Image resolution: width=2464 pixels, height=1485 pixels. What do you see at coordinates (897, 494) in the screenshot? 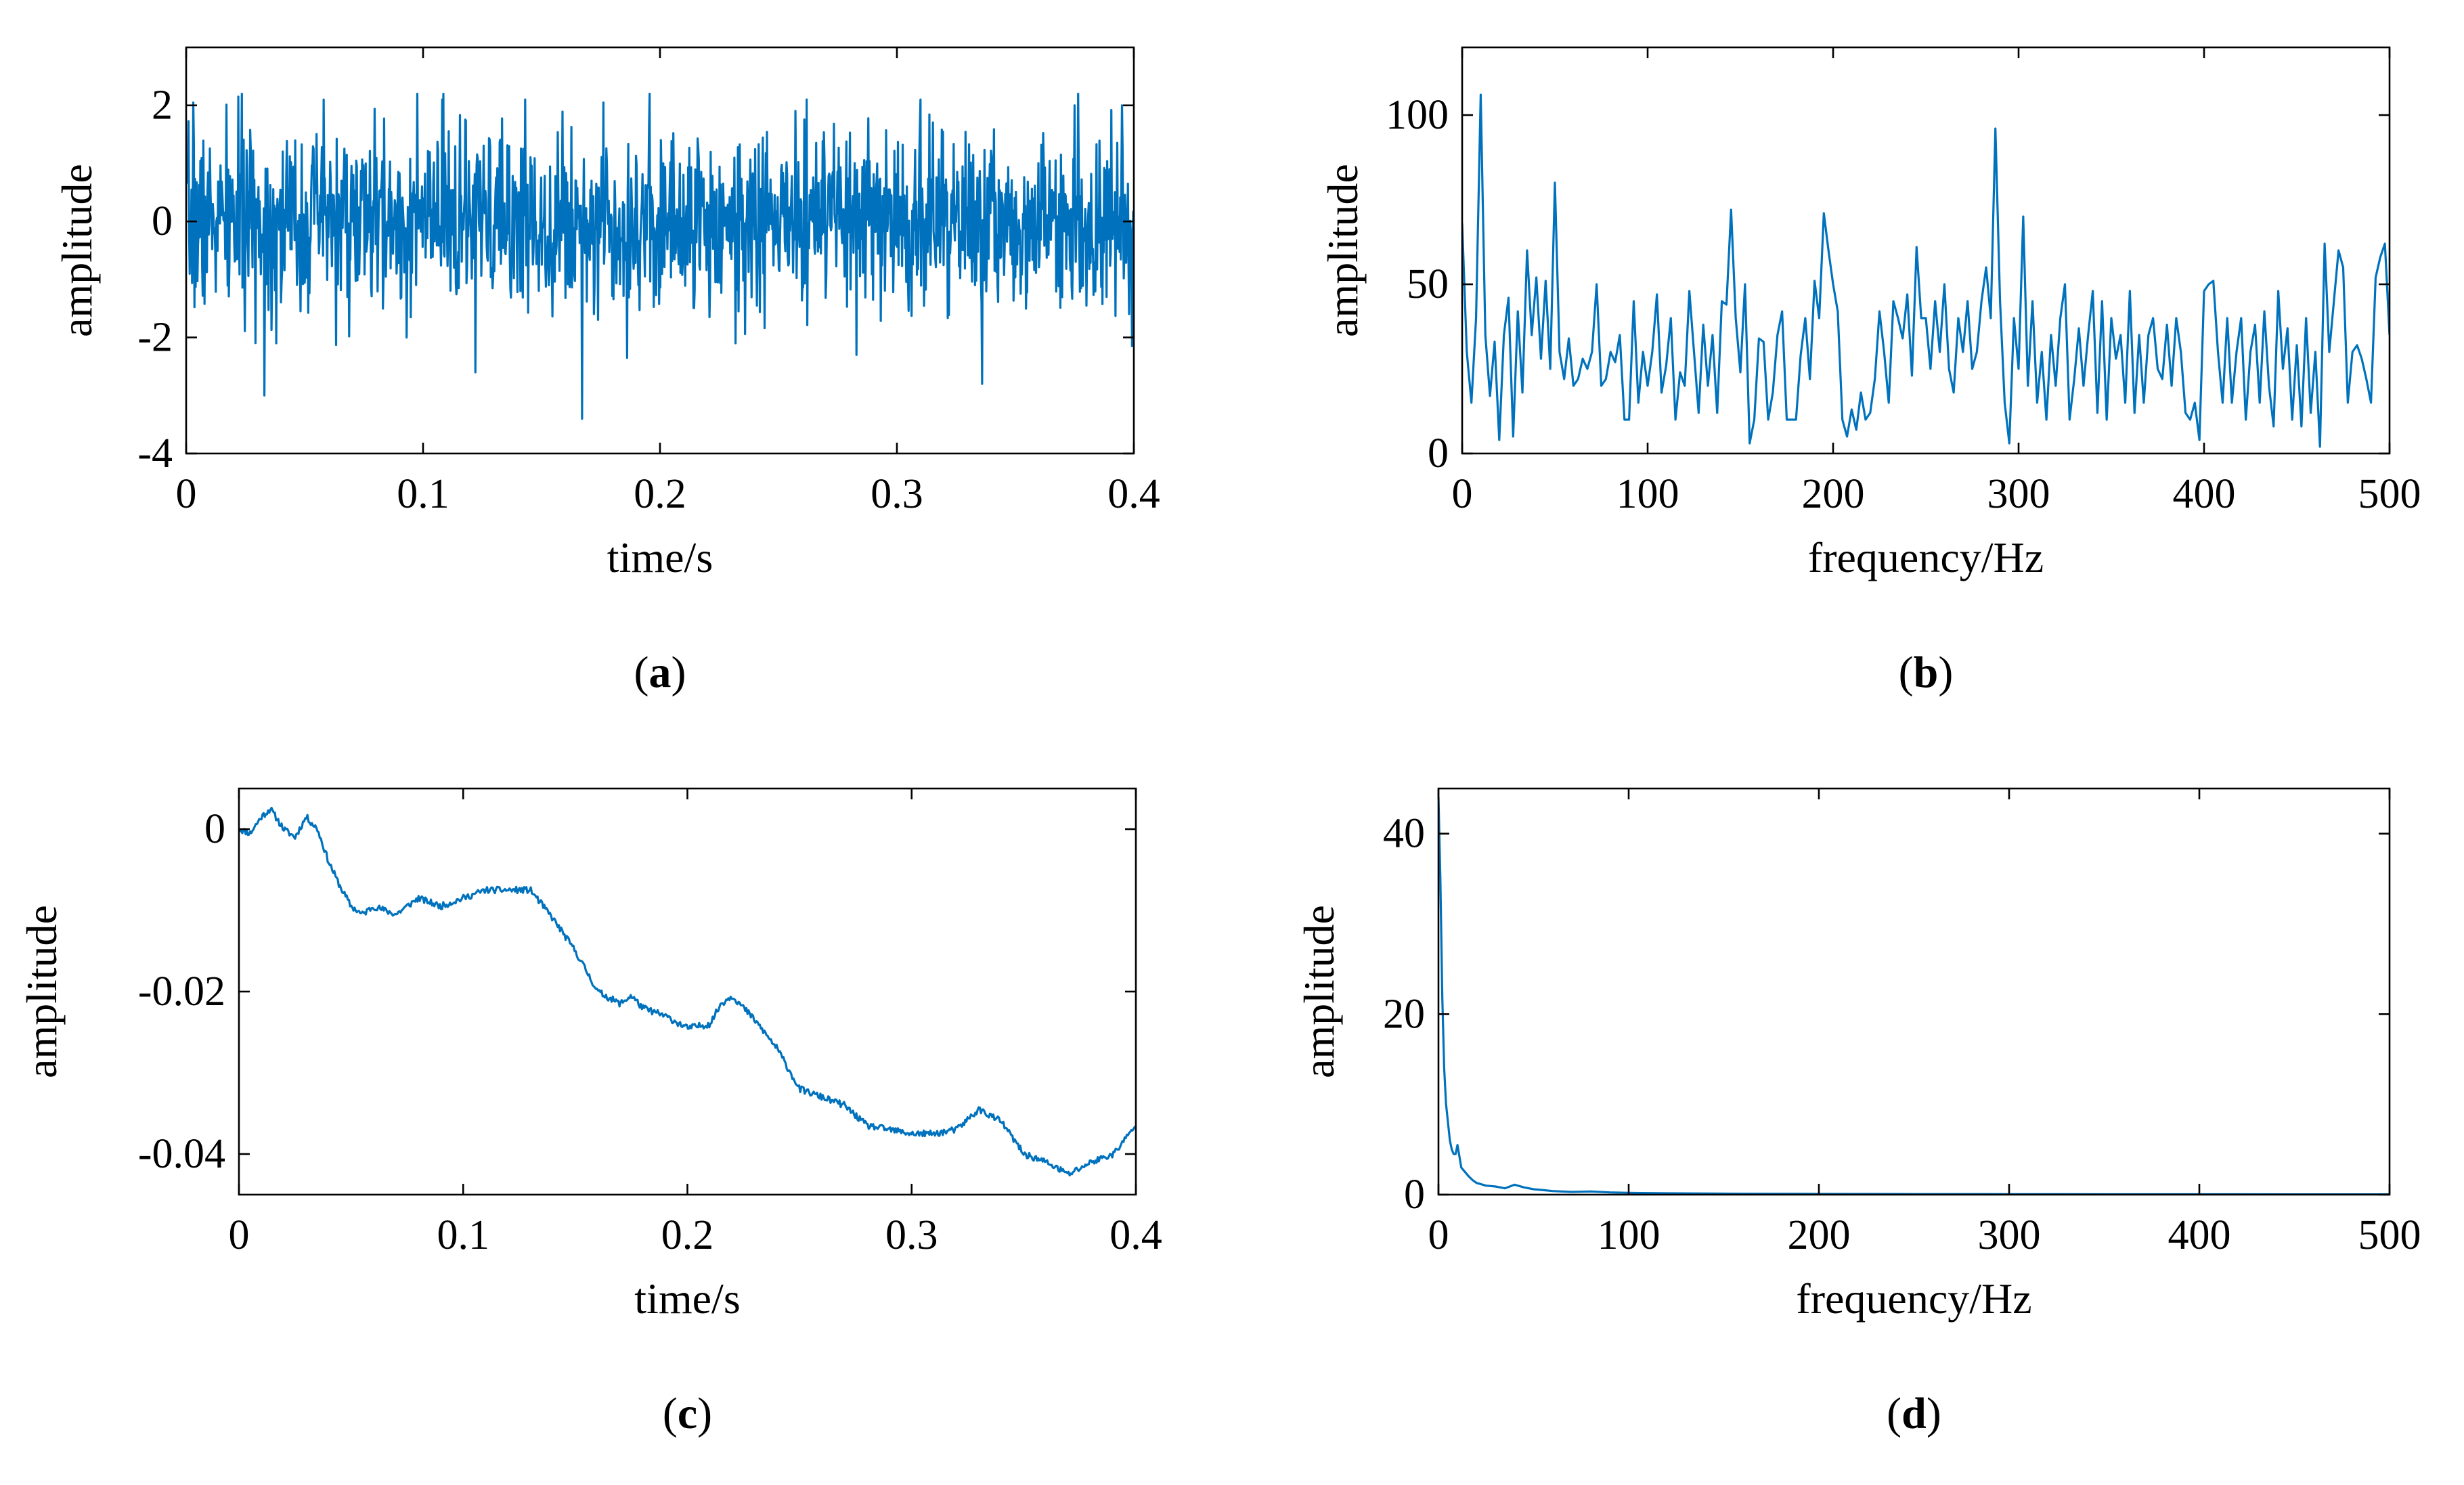
I see `x-tick-label-a-3: 0.3` at bounding box center [897, 494].